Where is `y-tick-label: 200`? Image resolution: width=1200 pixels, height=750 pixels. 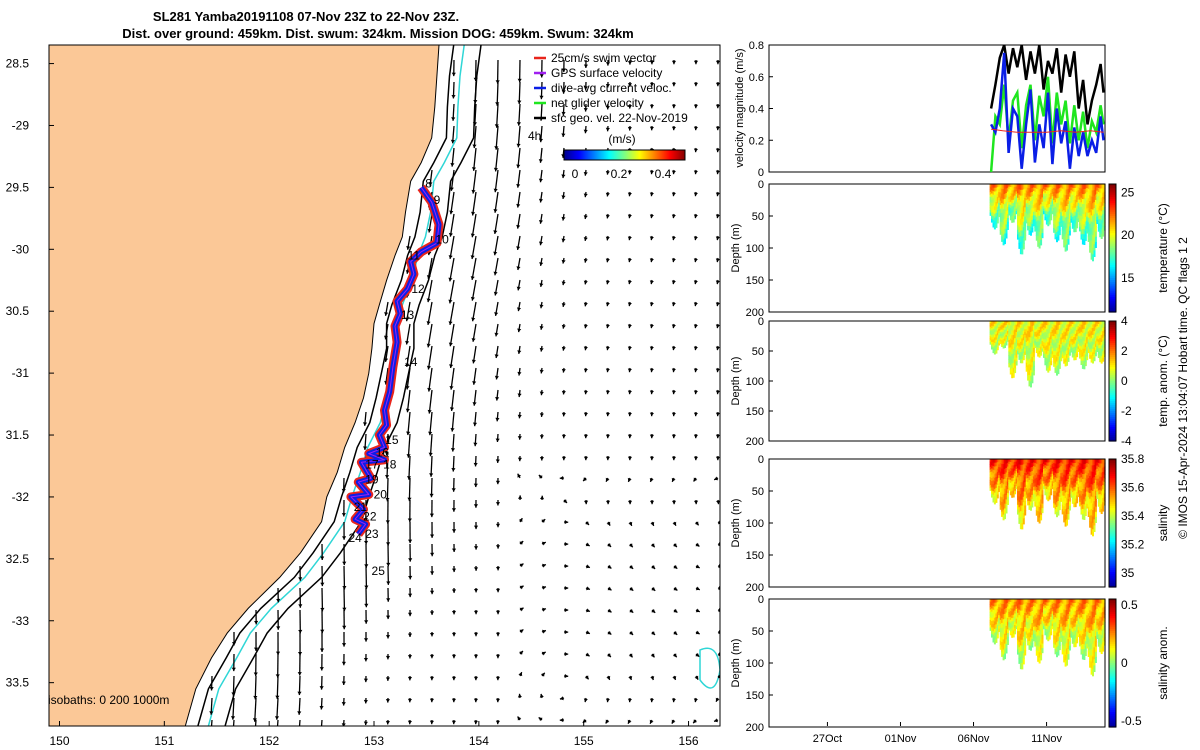 y-tick-label: 200 is located at coordinates (755, 442).